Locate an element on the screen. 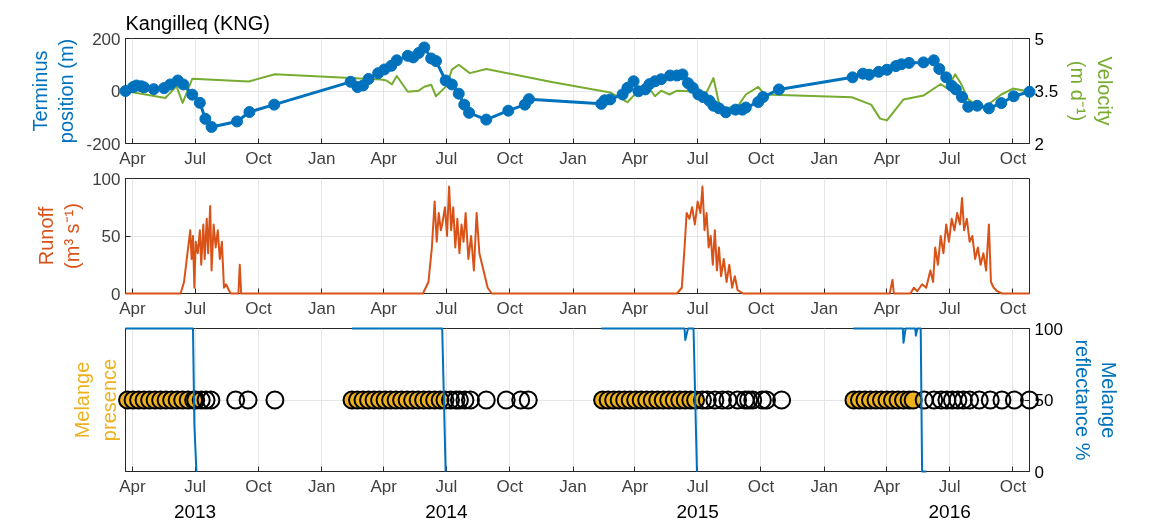  x2-tick-label: 2015 is located at coordinates (697, 510).